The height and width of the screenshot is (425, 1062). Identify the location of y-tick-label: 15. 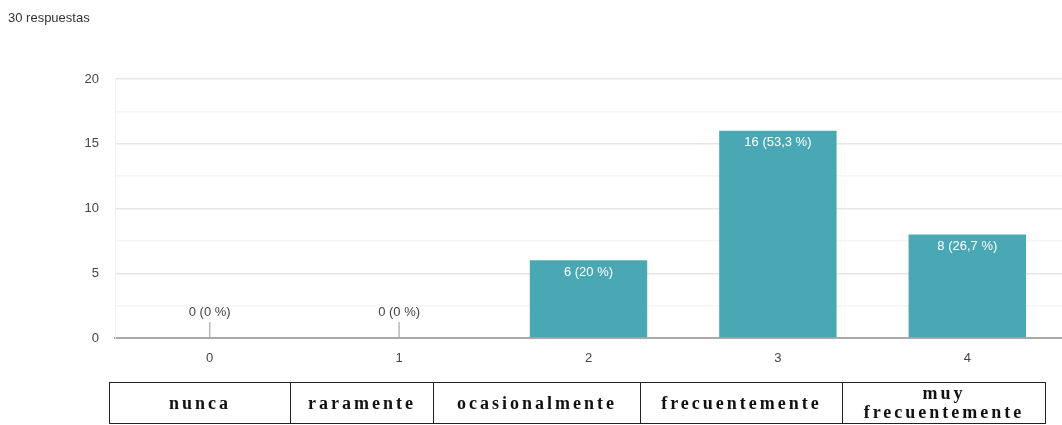
(91, 143).